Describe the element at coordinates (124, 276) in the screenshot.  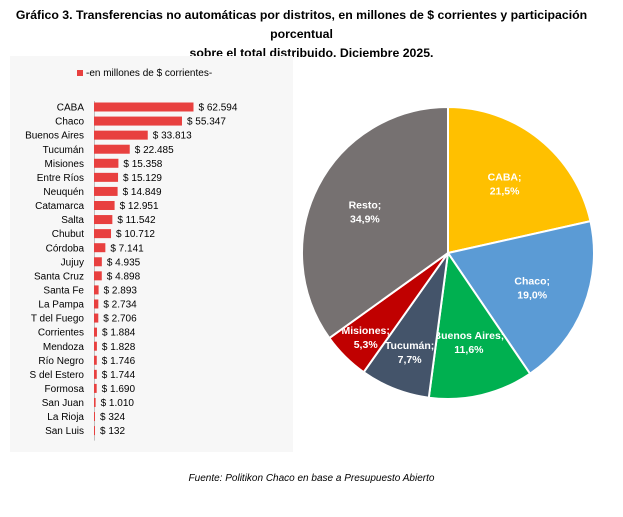
I see `value-label: $ 4.898` at that location.